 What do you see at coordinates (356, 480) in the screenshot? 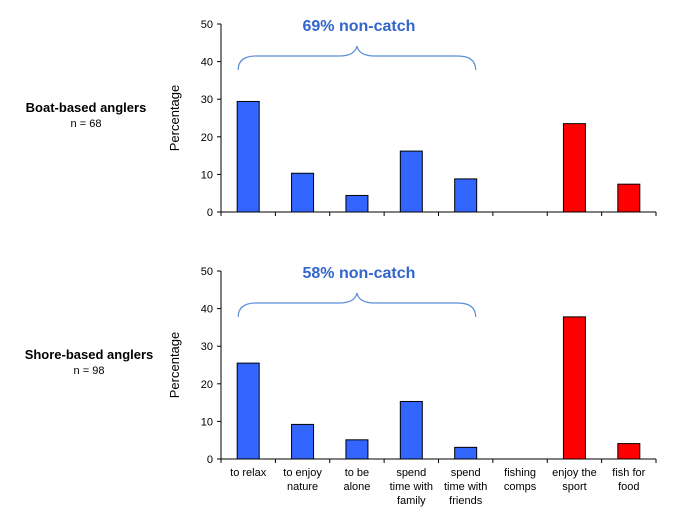
I see `x-tick-label-to-be-alone: to be alone` at bounding box center [356, 480].